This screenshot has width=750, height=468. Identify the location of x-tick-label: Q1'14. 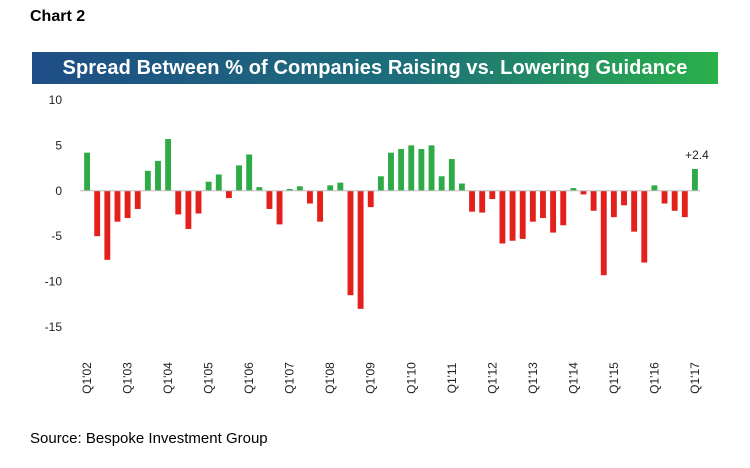
(573, 378).